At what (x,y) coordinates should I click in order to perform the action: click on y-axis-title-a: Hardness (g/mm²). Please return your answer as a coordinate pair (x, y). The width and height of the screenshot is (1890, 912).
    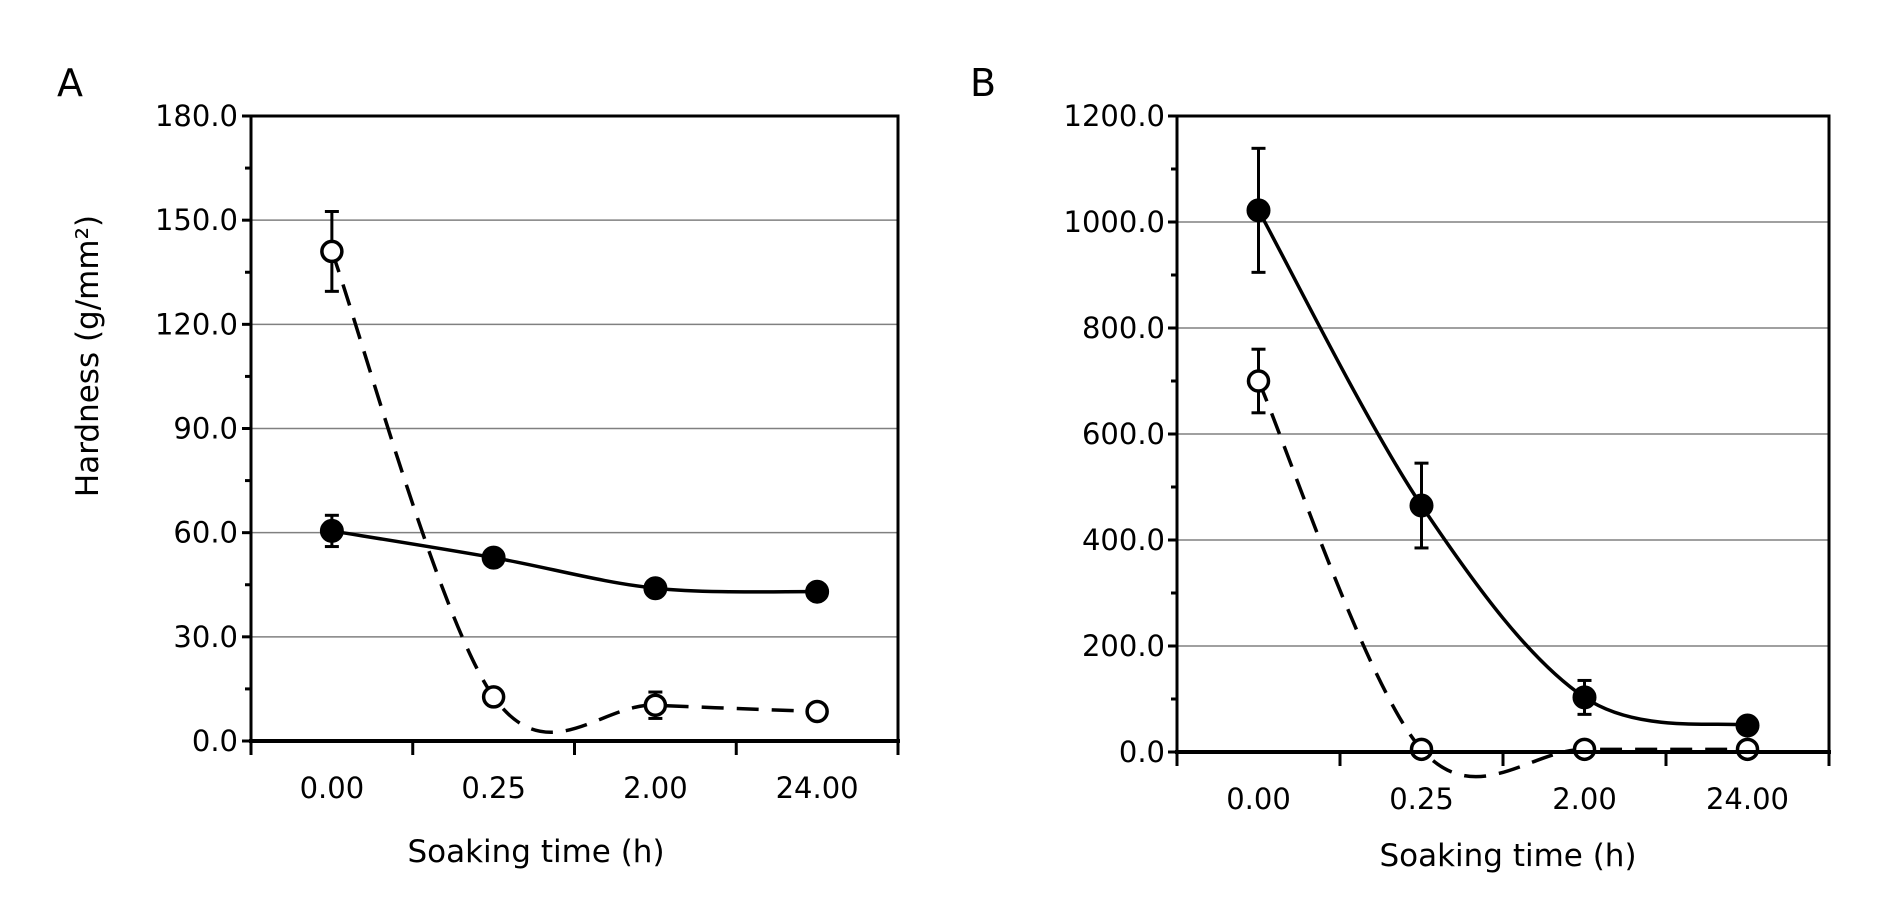
    Looking at the image, I should click on (88, 356).